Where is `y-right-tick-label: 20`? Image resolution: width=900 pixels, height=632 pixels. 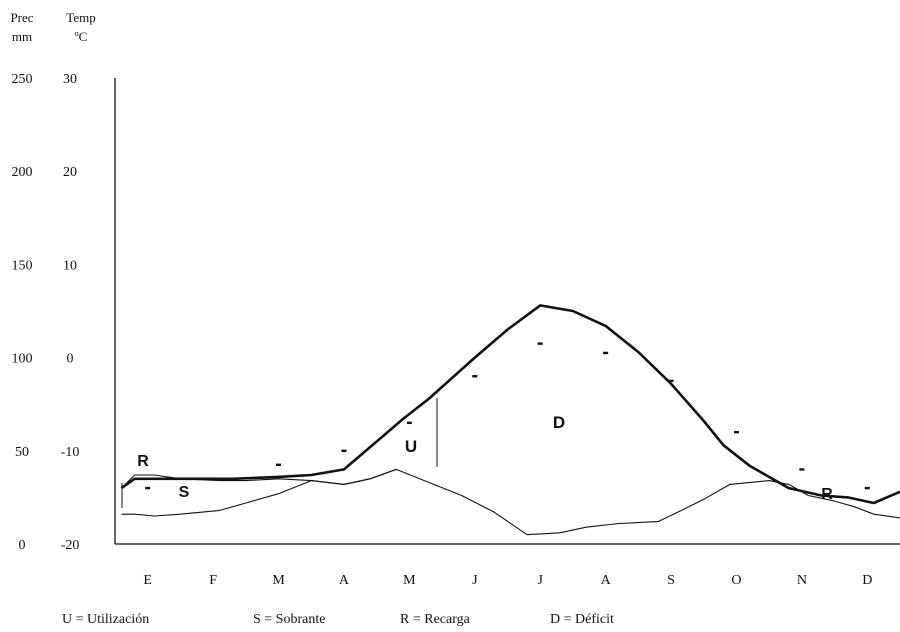
y-right-tick-label: 20 is located at coordinates (70, 172).